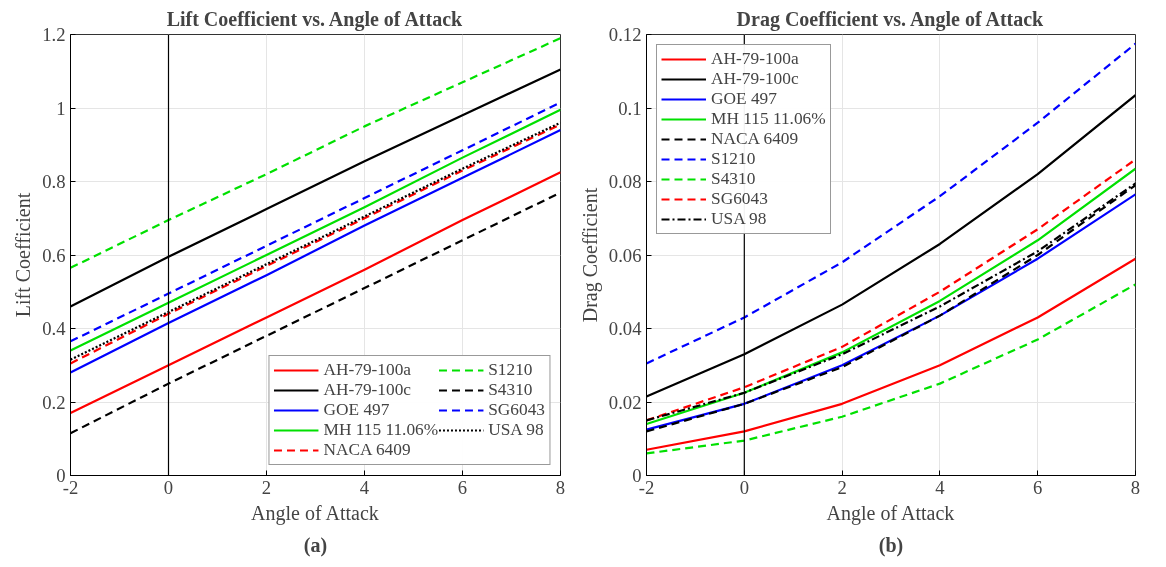 This screenshot has height=567, width=1166. What do you see at coordinates (891, 545) in the screenshot?
I see `text: (b)` at bounding box center [891, 545].